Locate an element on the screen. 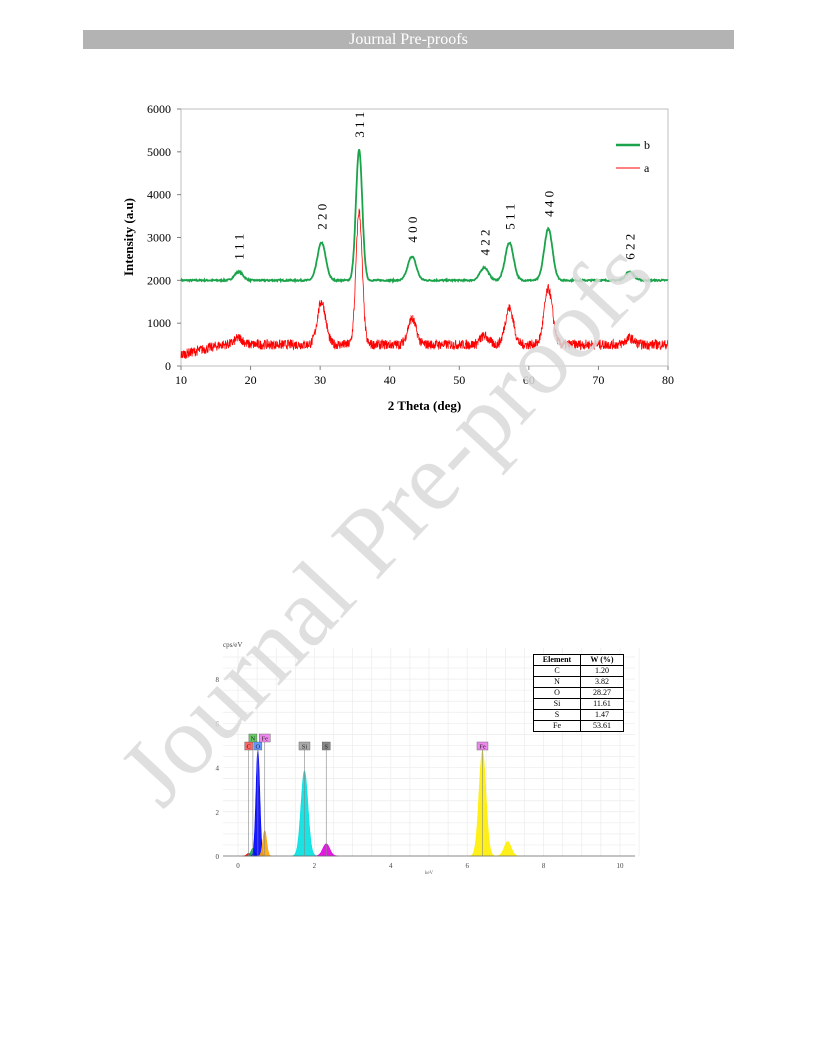 This screenshot has height=1056, width=816. peak-label: 4 4 0 is located at coordinates (548, 204).